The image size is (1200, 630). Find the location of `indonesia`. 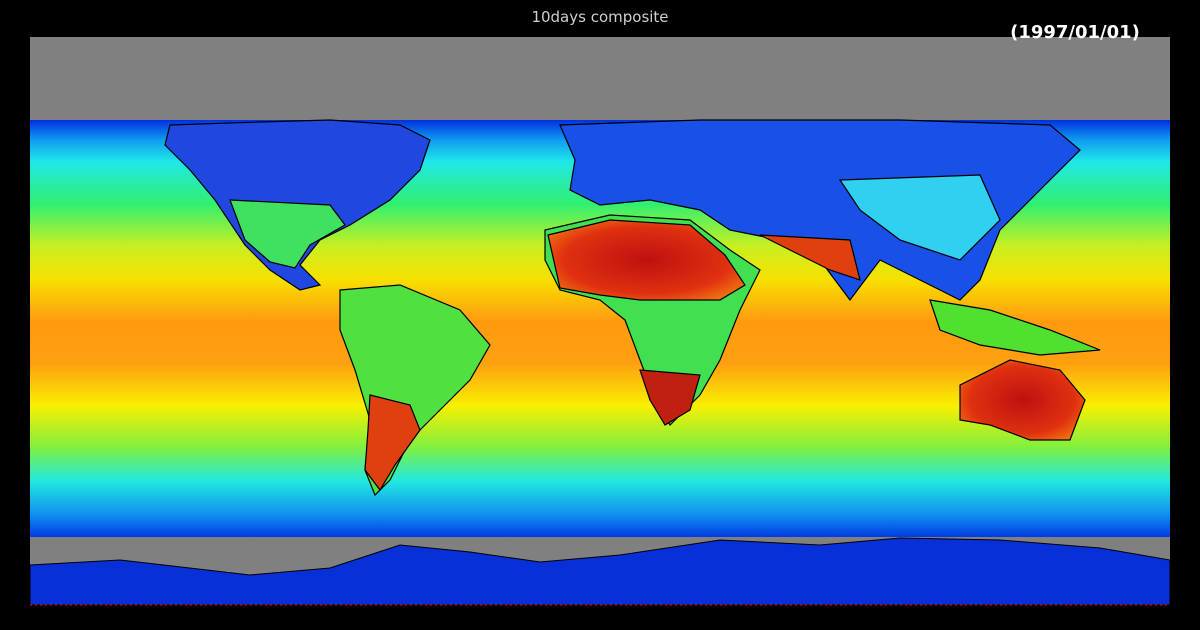

indonesia is located at coordinates (1015, 327).